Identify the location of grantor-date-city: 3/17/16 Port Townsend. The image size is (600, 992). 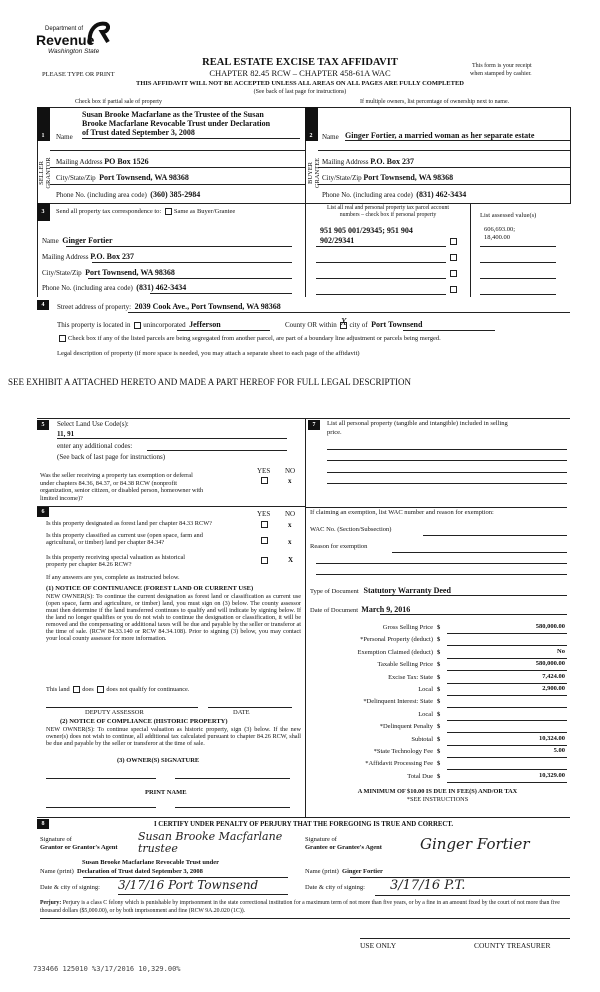
(188, 885).